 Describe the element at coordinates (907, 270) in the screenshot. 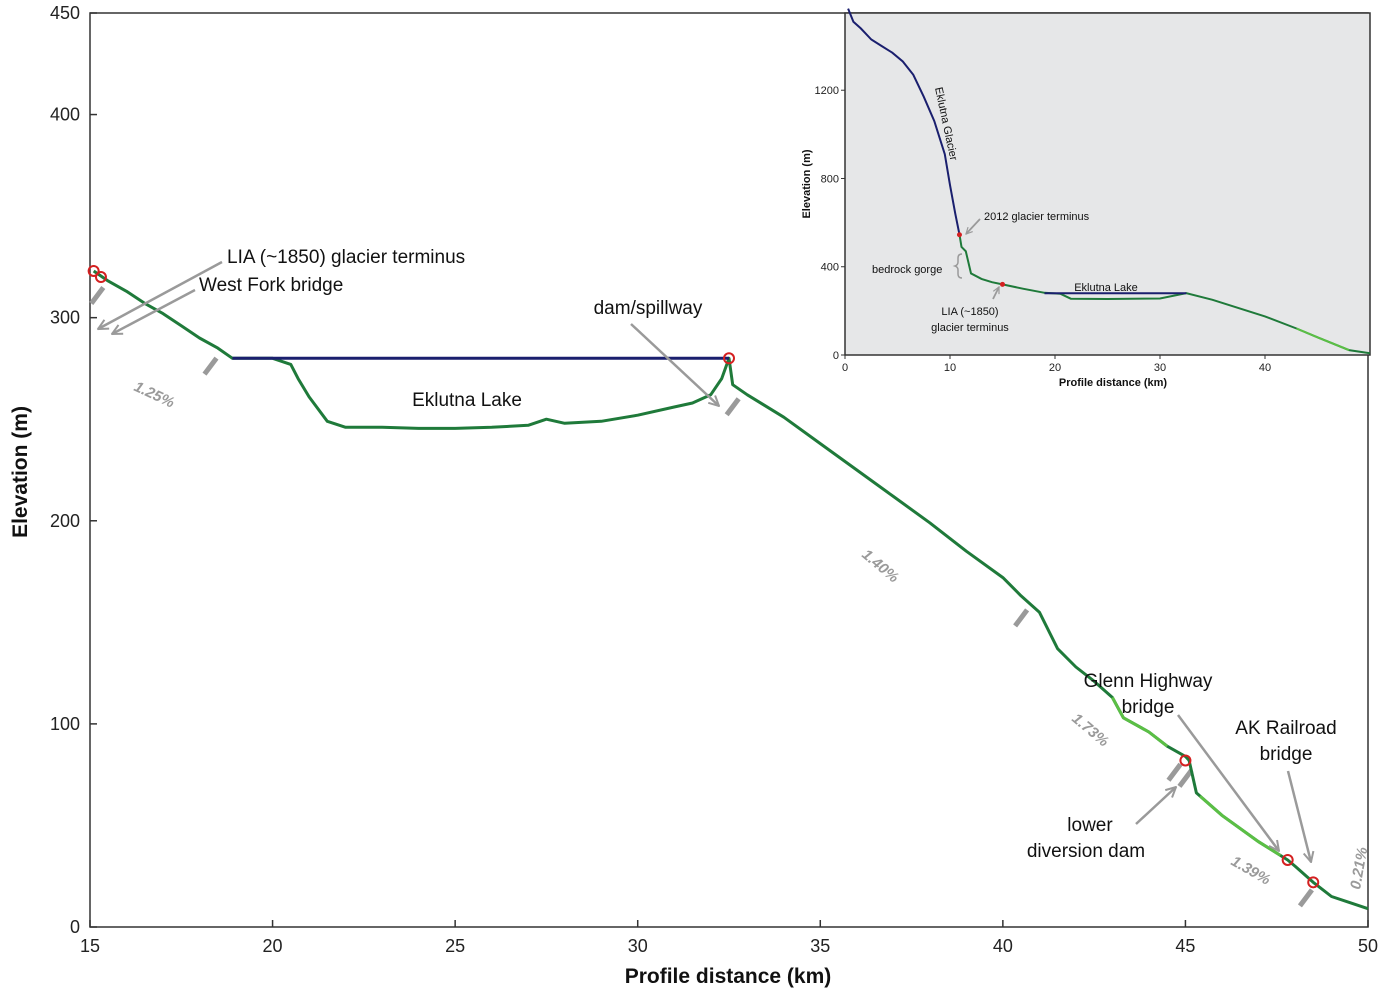

I see `bedrock-gorge-label: bedrock gorge` at that location.